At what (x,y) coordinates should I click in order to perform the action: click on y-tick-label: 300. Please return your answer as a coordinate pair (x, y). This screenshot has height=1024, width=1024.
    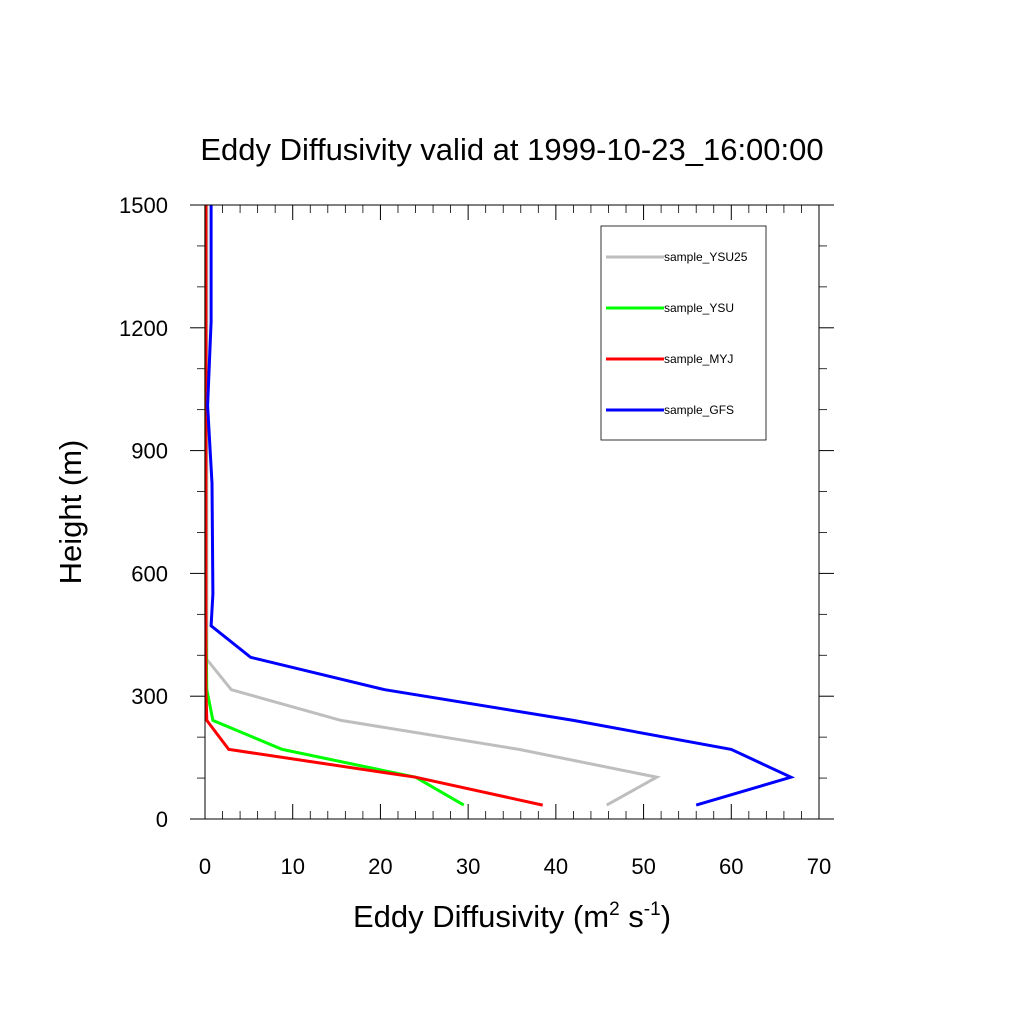
    Looking at the image, I should click on (149, 696).